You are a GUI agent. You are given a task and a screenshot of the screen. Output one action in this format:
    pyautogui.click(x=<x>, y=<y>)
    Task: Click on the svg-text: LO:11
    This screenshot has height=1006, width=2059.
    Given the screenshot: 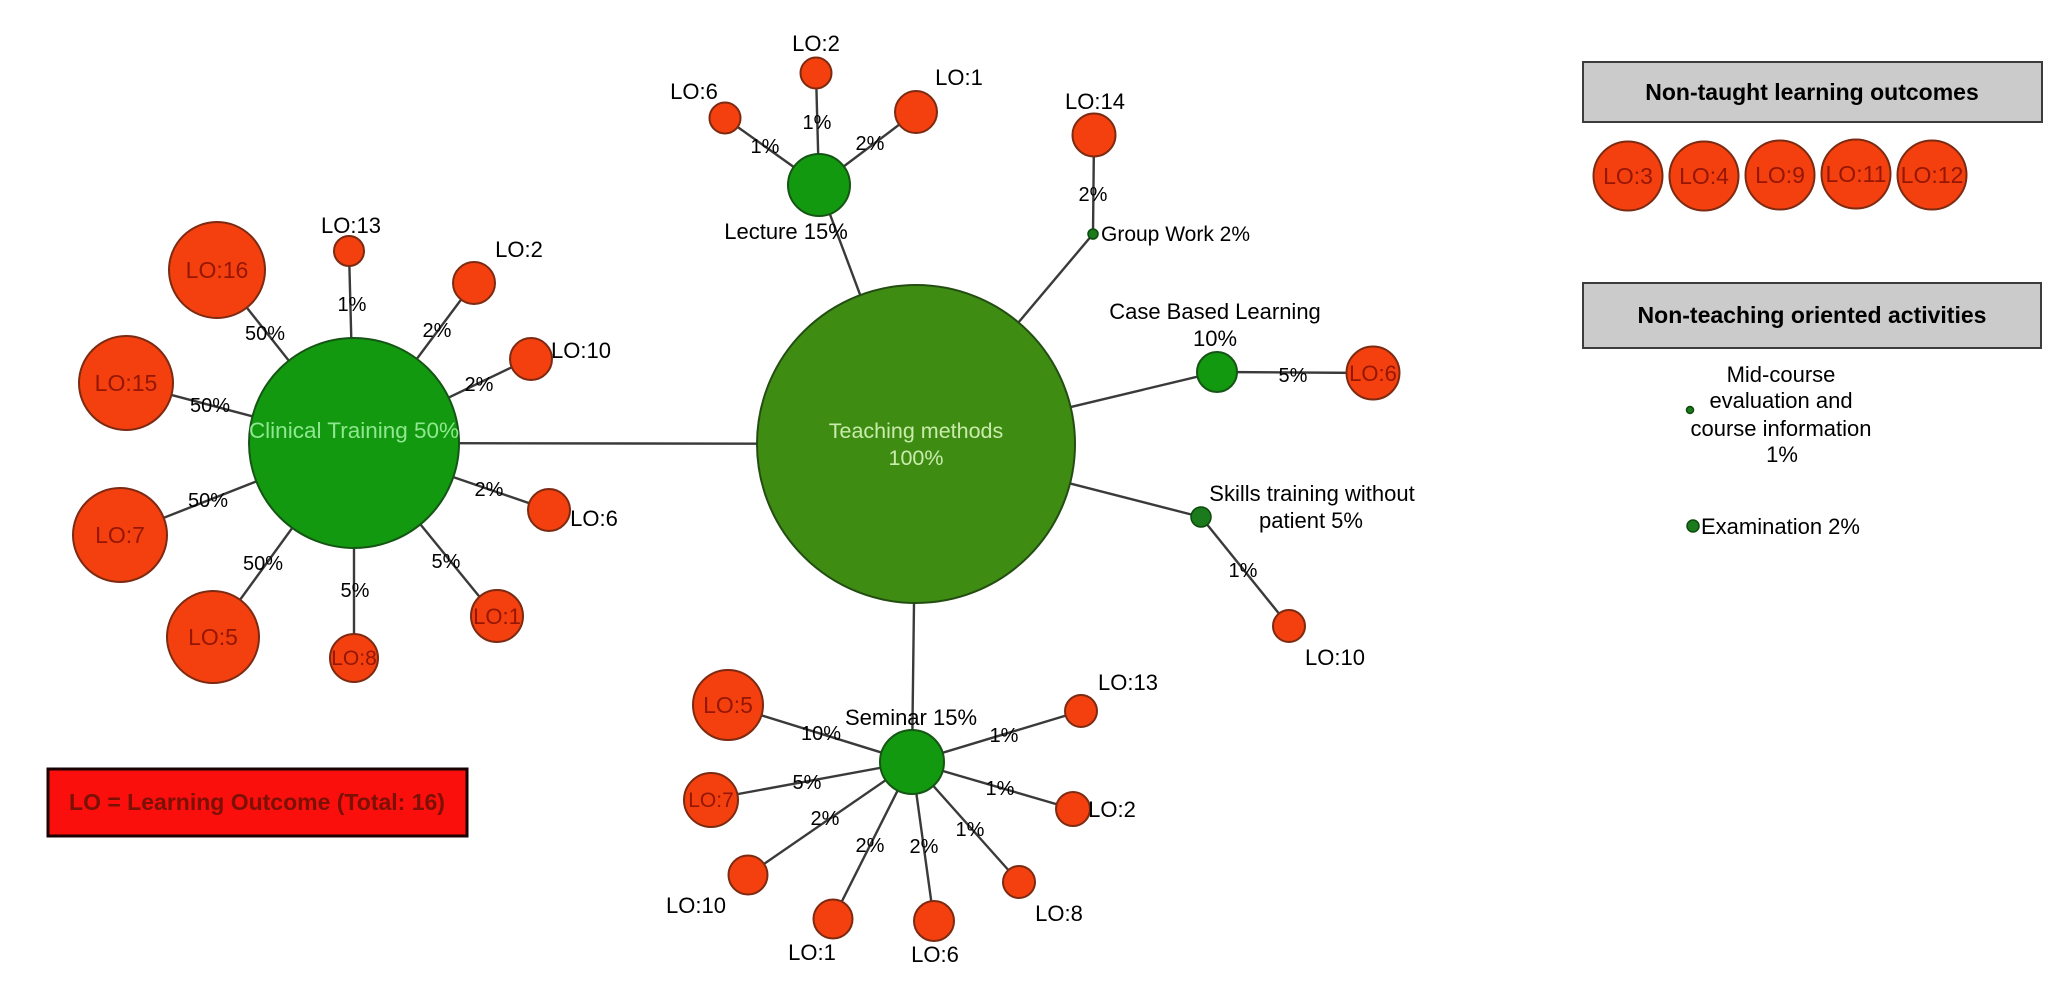 What is the action you would take?
    pyautogui.click(x=1856, y=174)
    